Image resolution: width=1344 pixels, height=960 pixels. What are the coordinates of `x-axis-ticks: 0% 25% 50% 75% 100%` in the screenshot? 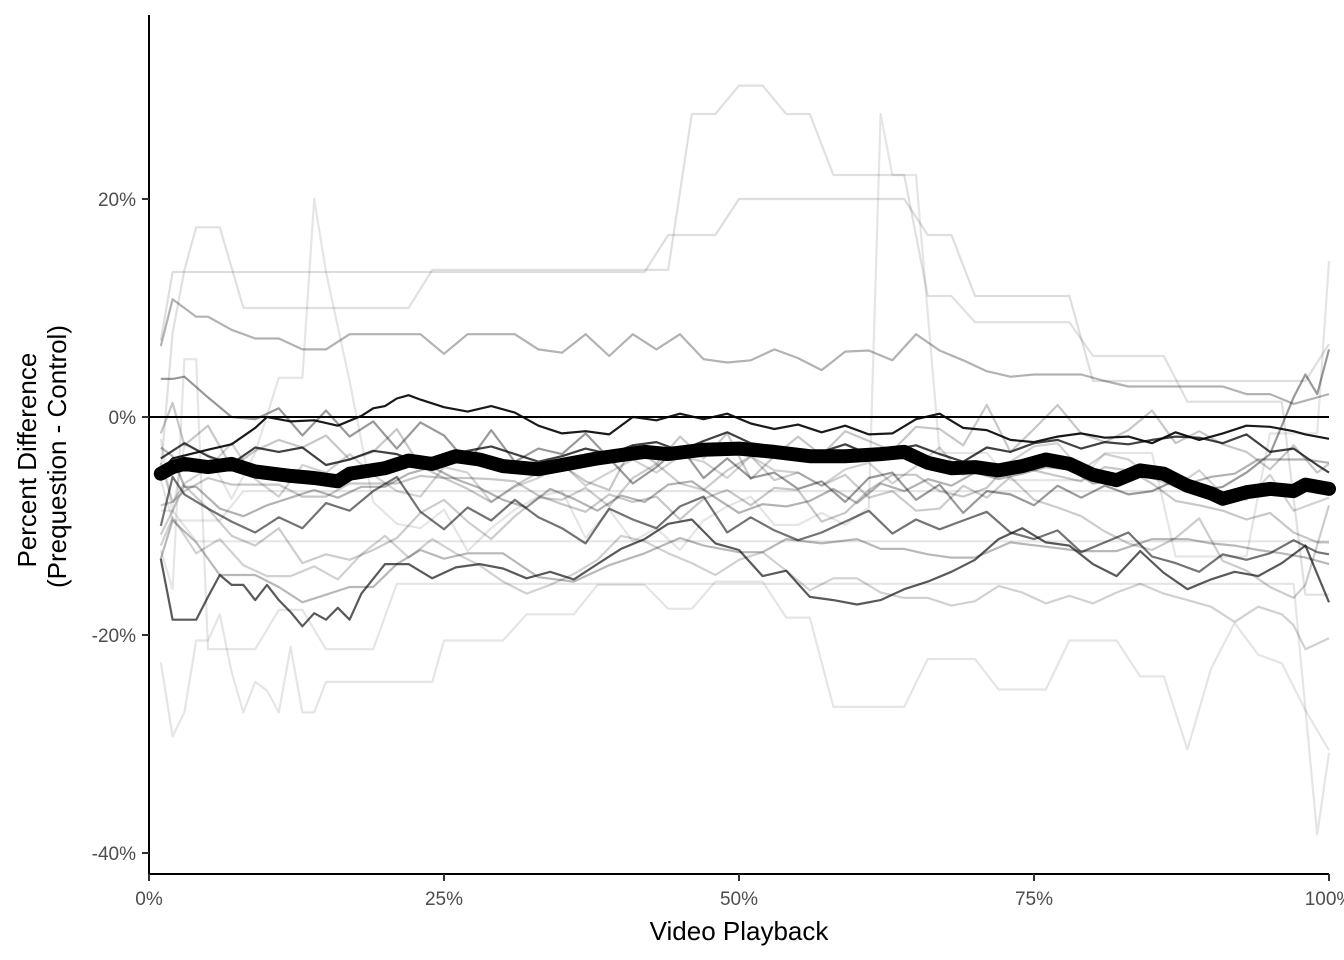 It's located at (739, 892).